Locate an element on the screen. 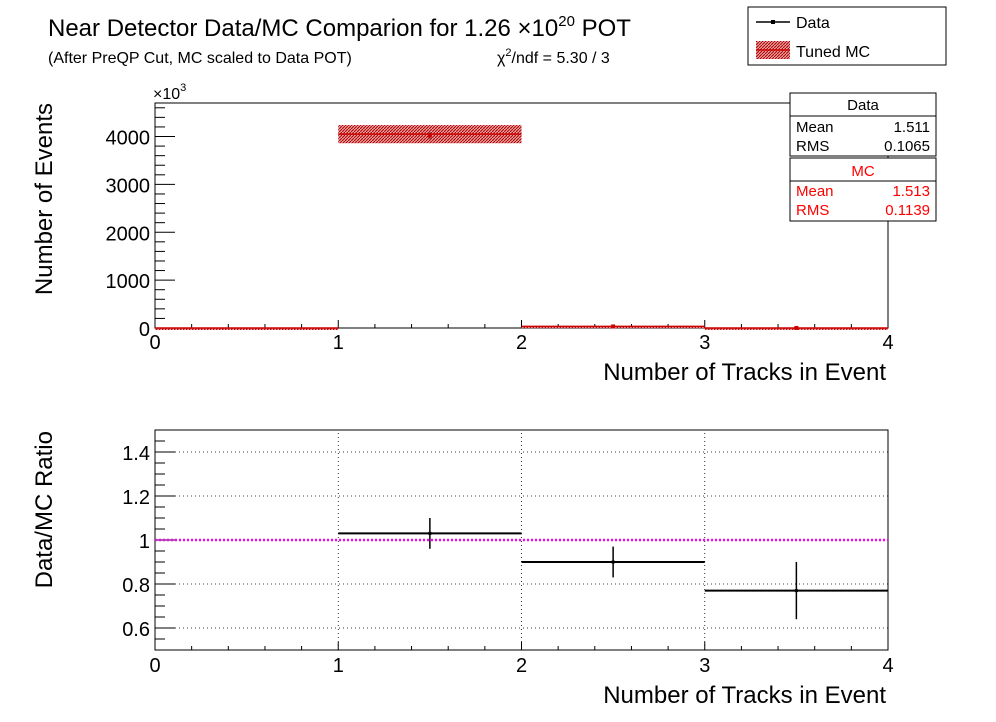  legend: Data Tuned MC is located at coordinates (847, 36).